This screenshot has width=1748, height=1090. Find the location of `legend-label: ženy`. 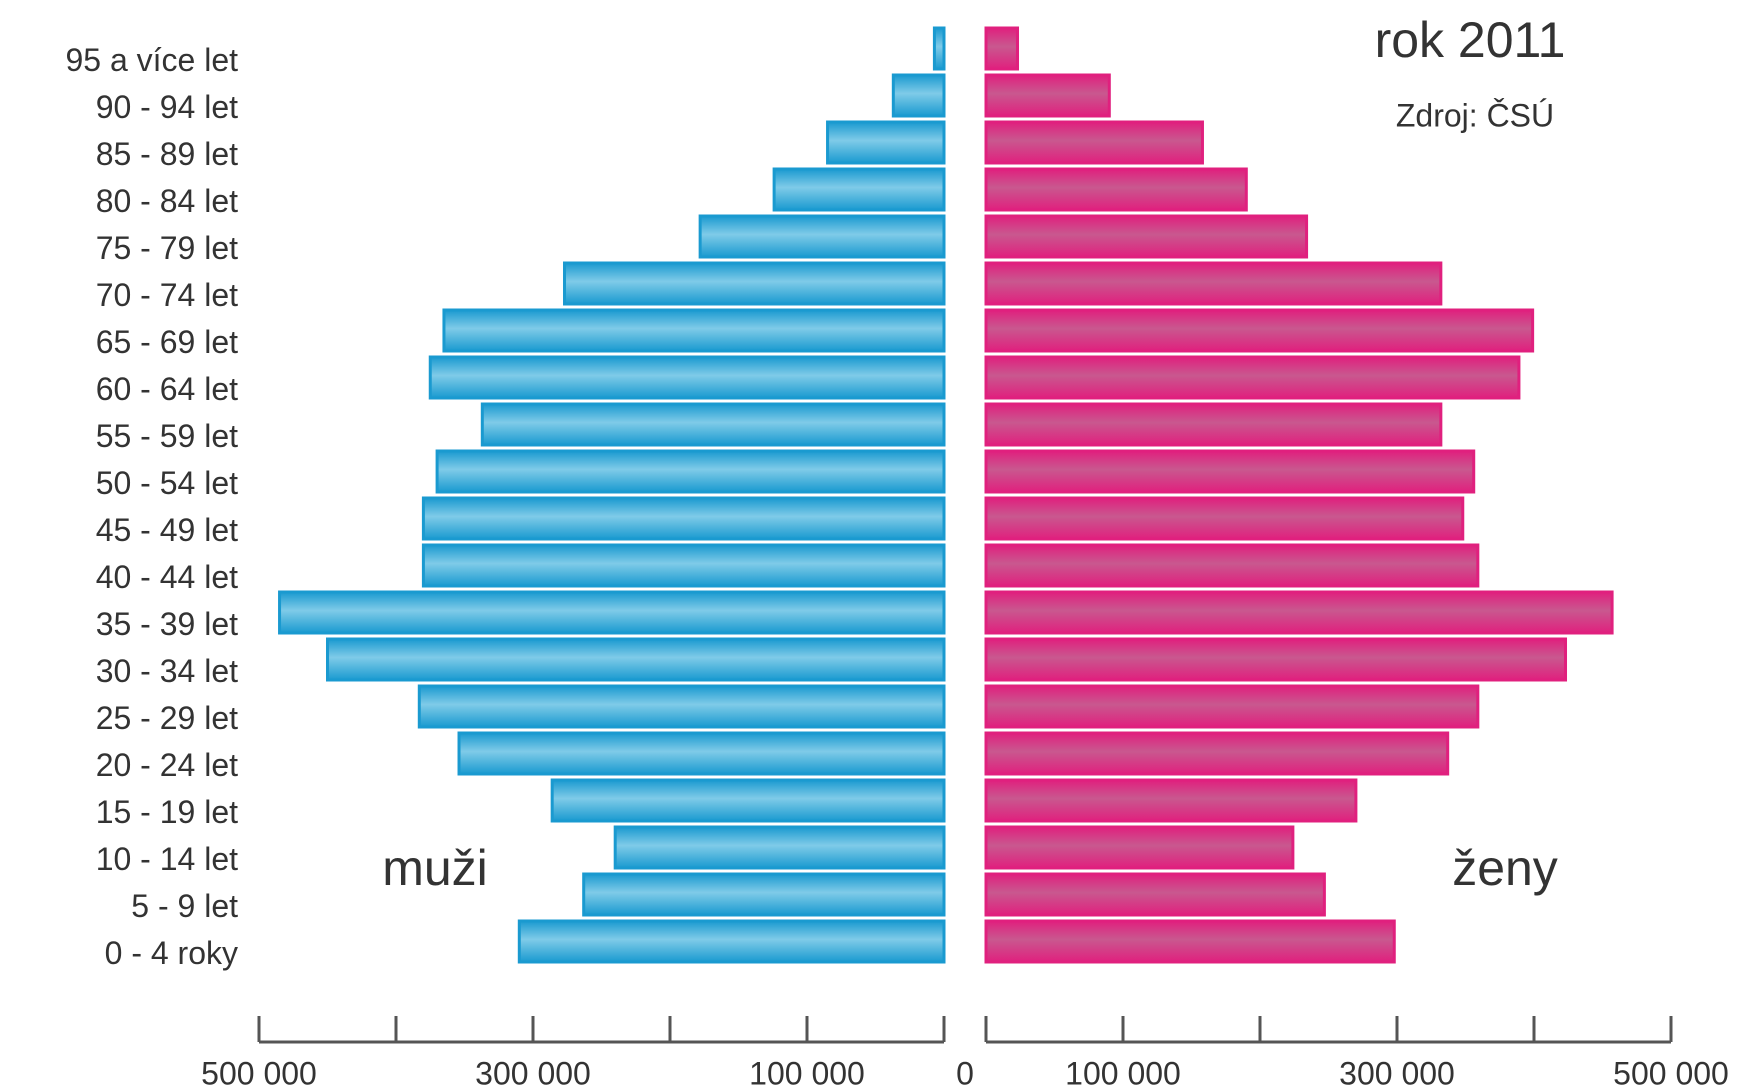

legend-label: ženy is located at coordinates (1505, 868).